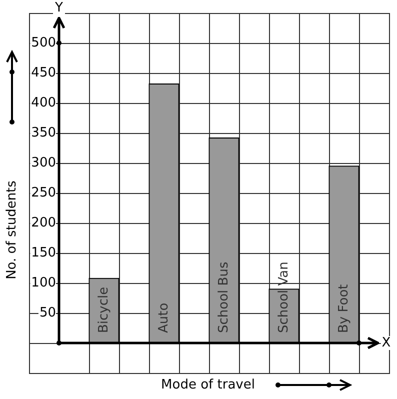  Describe the element at coordinates (47, 312) in the screenshot. I see `y-tick-label: 50` at that location.